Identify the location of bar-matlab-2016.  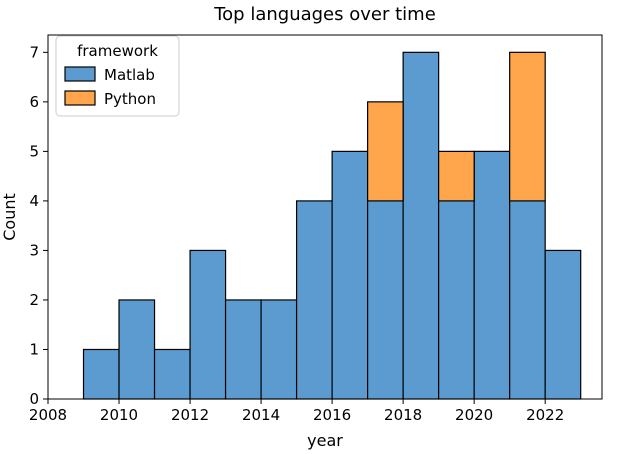
(350, 275).